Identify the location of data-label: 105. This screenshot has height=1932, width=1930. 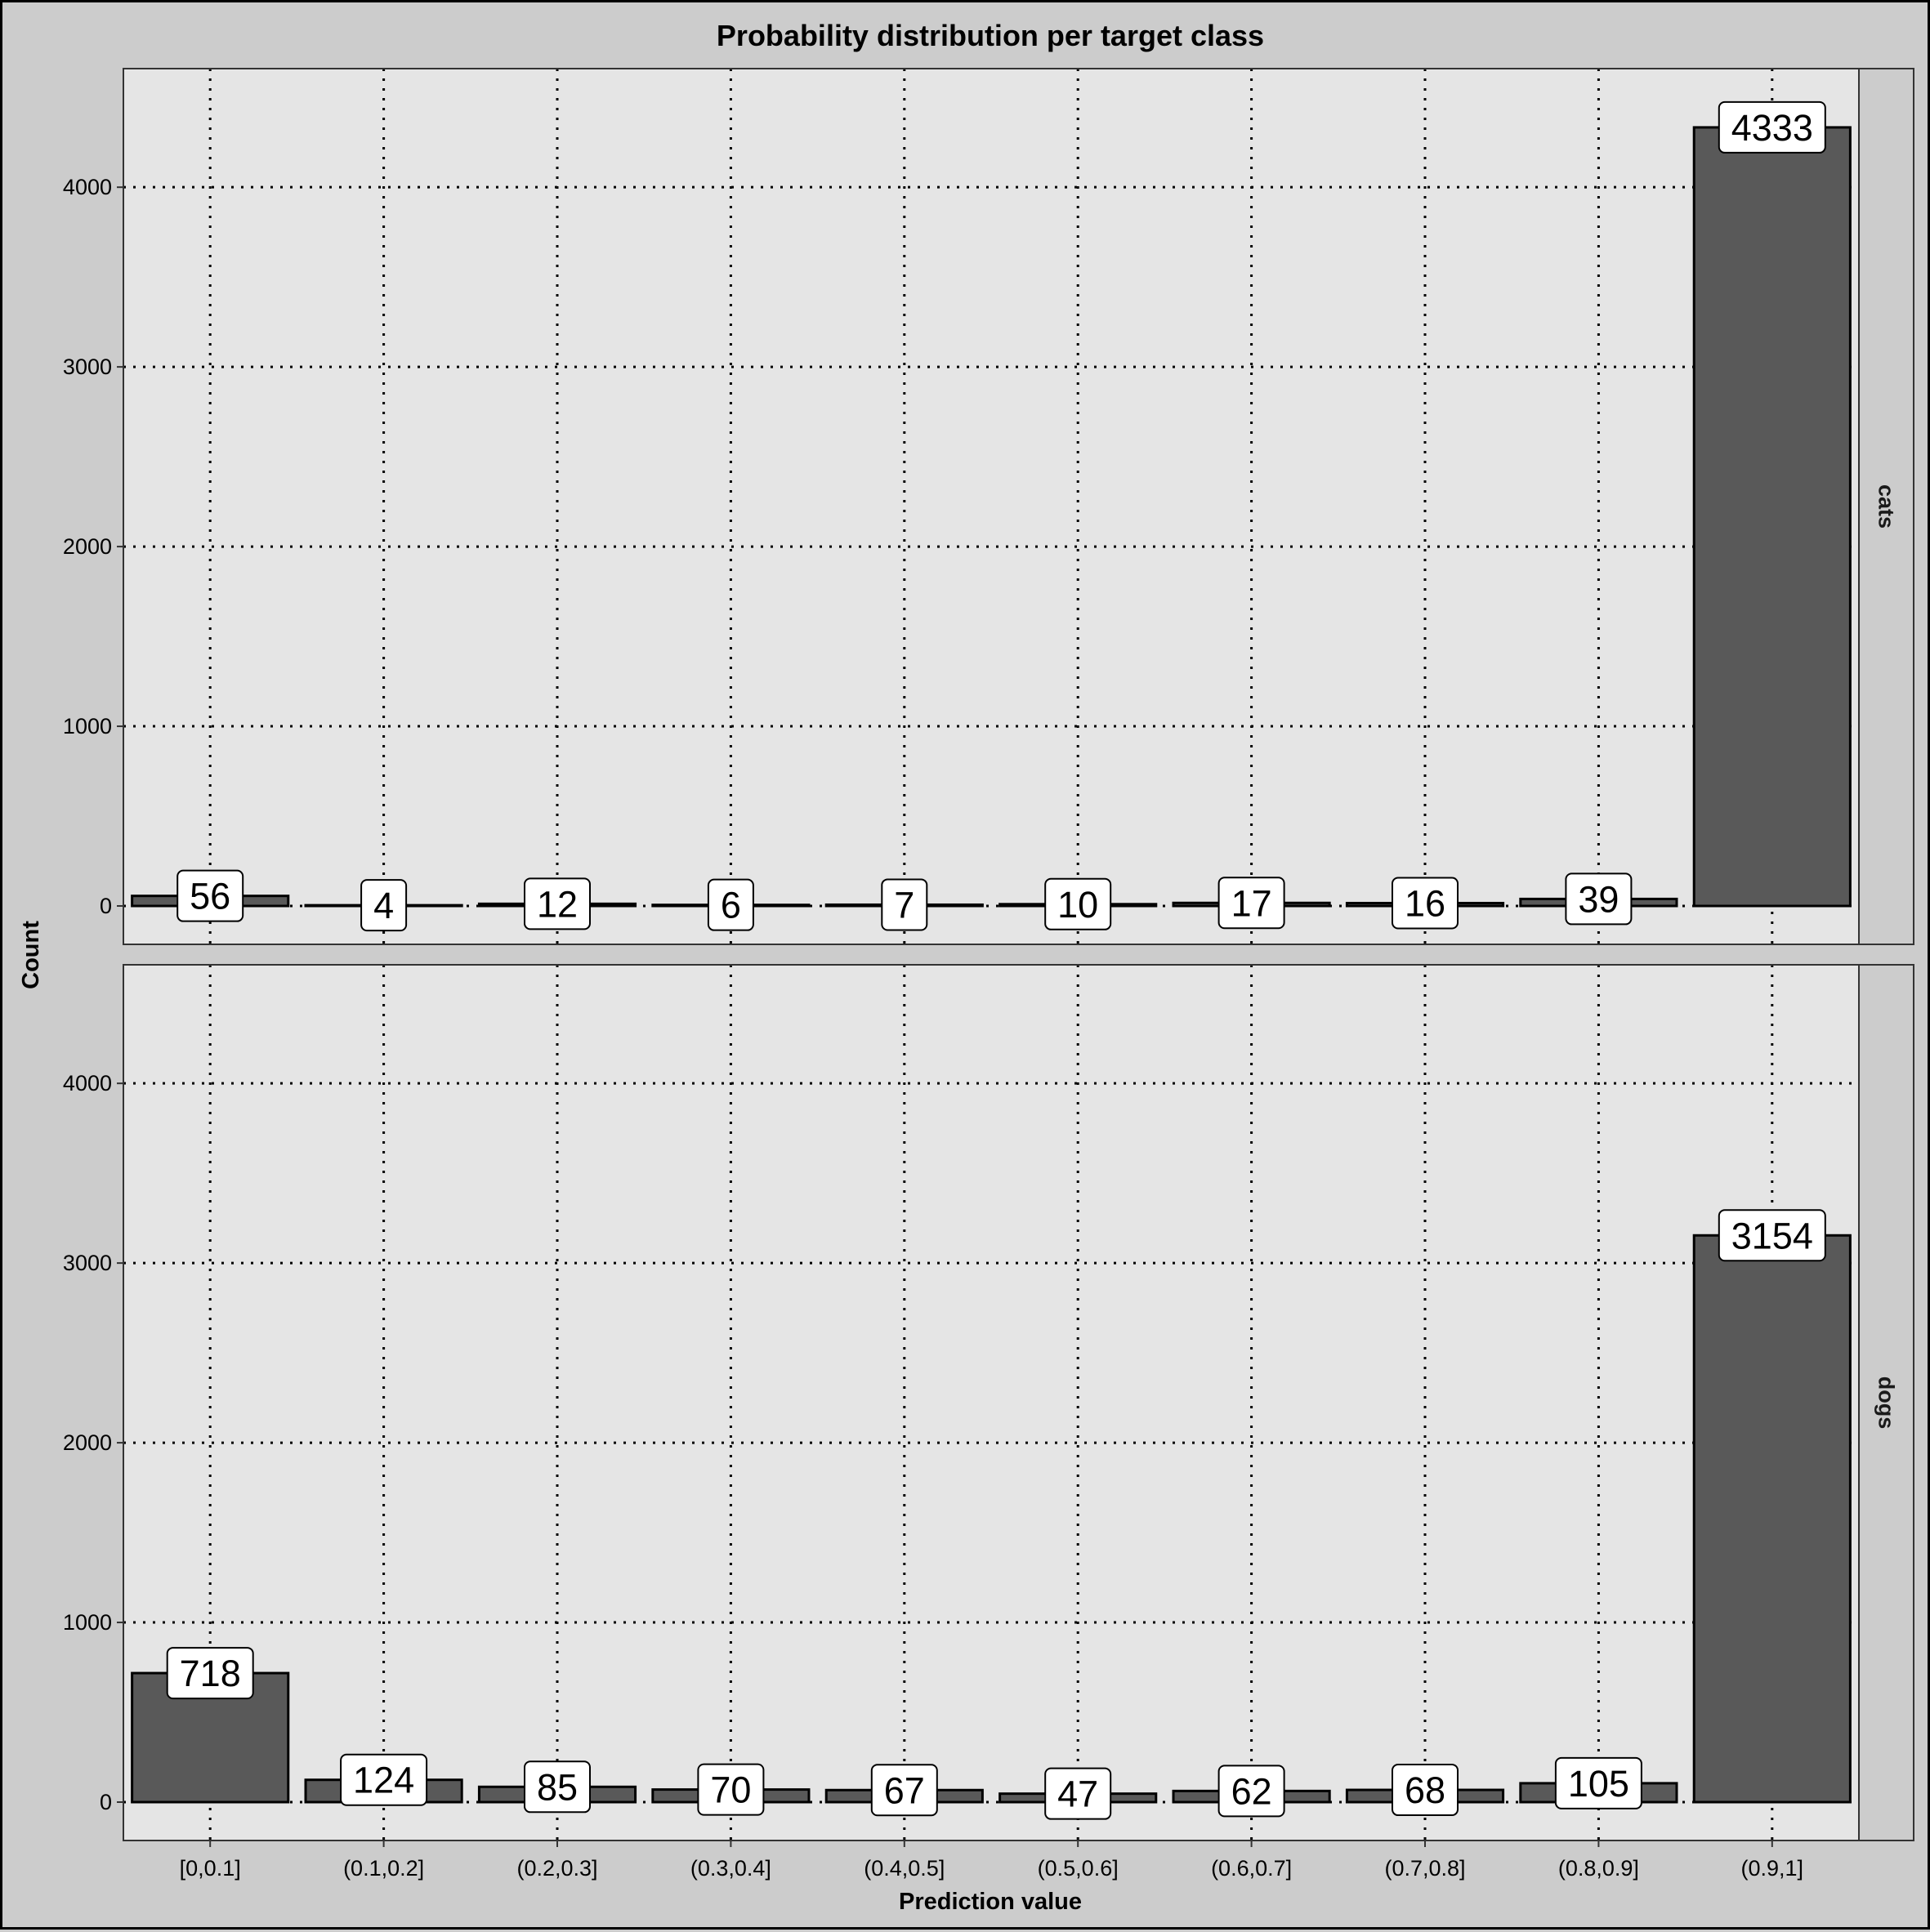
(1598, 1784).